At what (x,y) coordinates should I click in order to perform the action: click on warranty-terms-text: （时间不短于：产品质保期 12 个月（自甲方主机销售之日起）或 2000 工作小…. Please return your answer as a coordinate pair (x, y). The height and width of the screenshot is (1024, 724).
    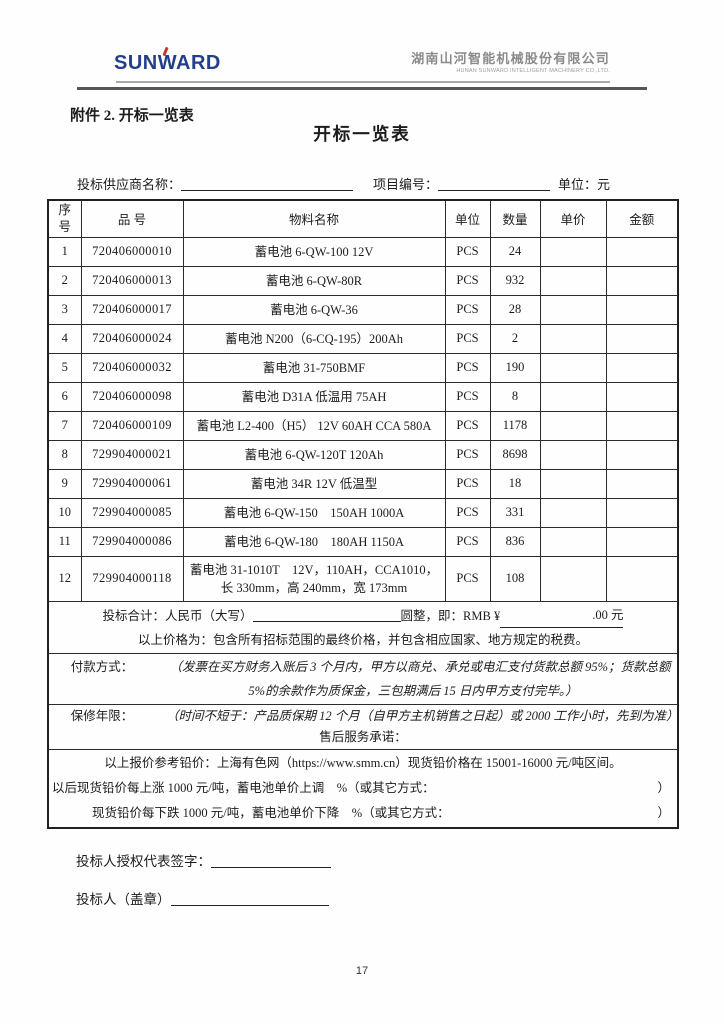
    Looking at the image, I should click on (422, 715).